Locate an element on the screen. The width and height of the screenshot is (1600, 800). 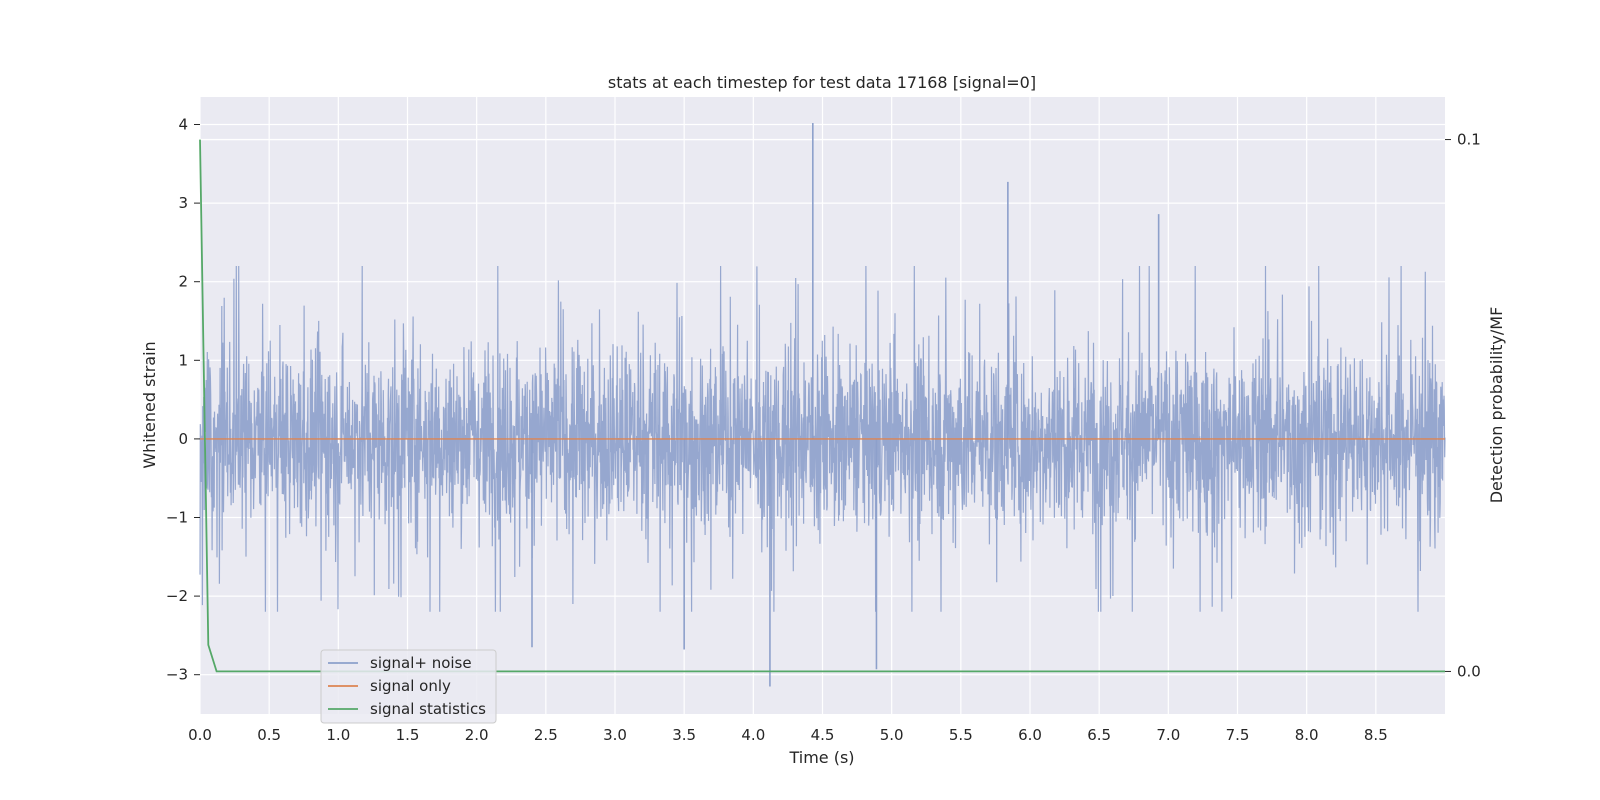
y2-tick-label: 0.0 is located at coordinates (1469, 671).